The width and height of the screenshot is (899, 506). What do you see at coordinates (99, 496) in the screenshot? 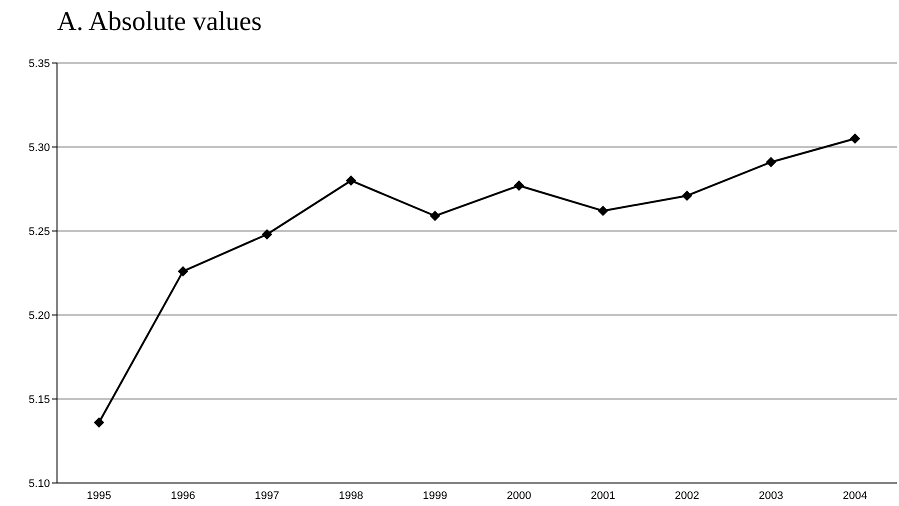
I see `x-tick-label: 1995` at bounding box center [99, 496].